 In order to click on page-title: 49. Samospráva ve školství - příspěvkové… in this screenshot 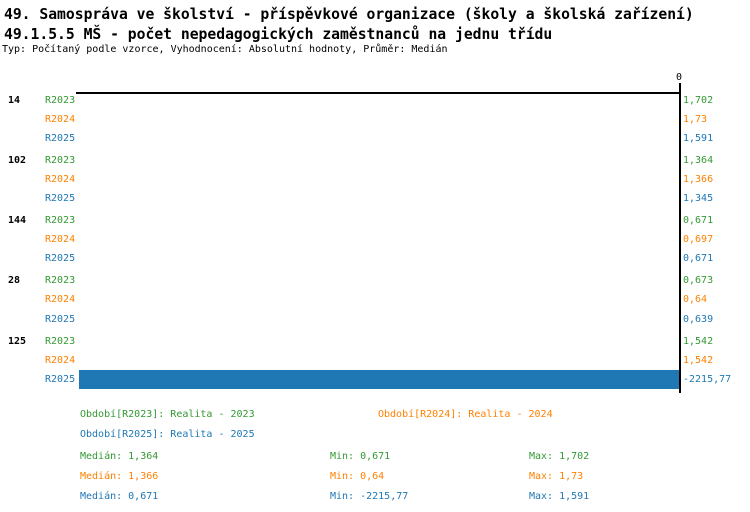, I will do `click(349, 14)`.